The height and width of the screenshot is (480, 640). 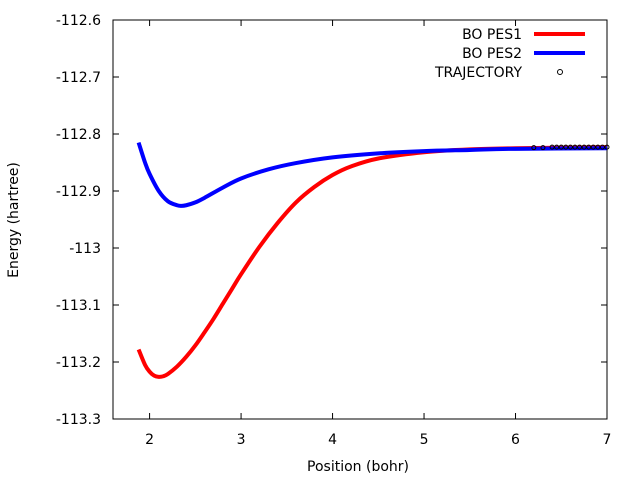 I want to click on legend-label: BO PES2, so click(x=492, y=54).